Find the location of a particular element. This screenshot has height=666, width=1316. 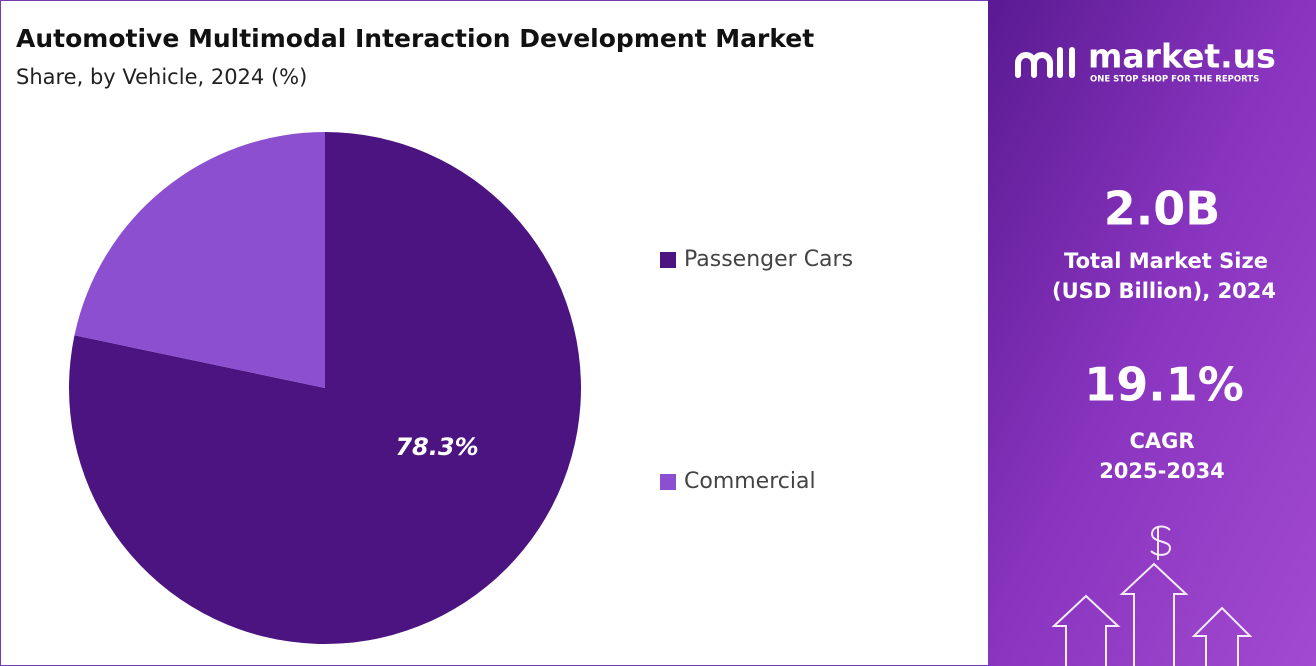

brand: market.us is located at coordinates (1182, 56).